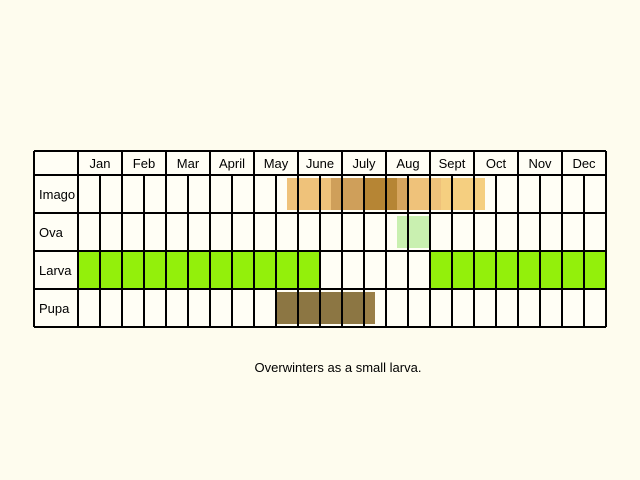  What do you see at coordinates (54, 308) in the screenshot?
I see `stage-label-pupa: Pupa` at bounding box center [54, 308].